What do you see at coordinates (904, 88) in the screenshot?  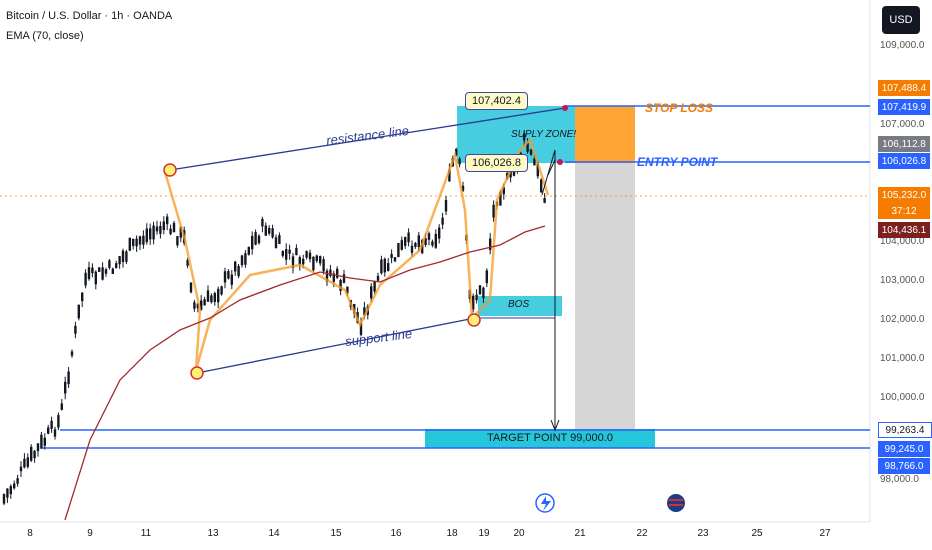 I see `price-label-stop: 107,488.4` at bounding box center [904, 88].